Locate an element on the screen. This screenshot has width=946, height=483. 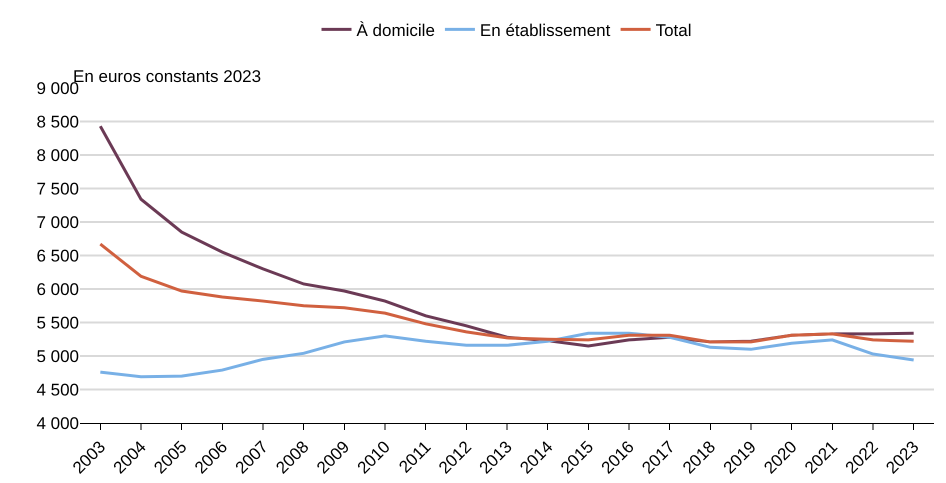
y-tick-label: 7 500 is located at coordinates (57, 188).